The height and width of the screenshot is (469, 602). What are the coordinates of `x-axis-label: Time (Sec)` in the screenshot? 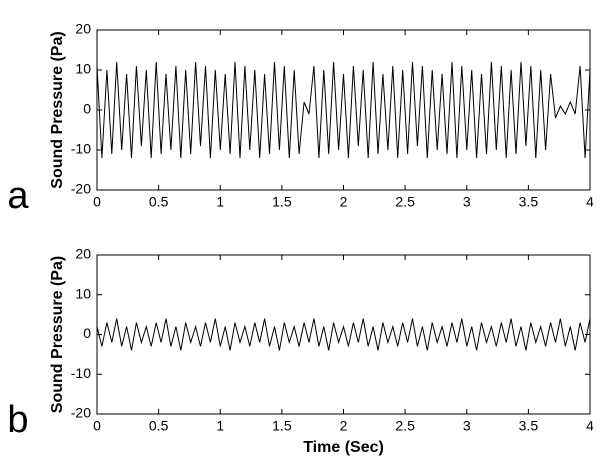 It's located at (343, 447).